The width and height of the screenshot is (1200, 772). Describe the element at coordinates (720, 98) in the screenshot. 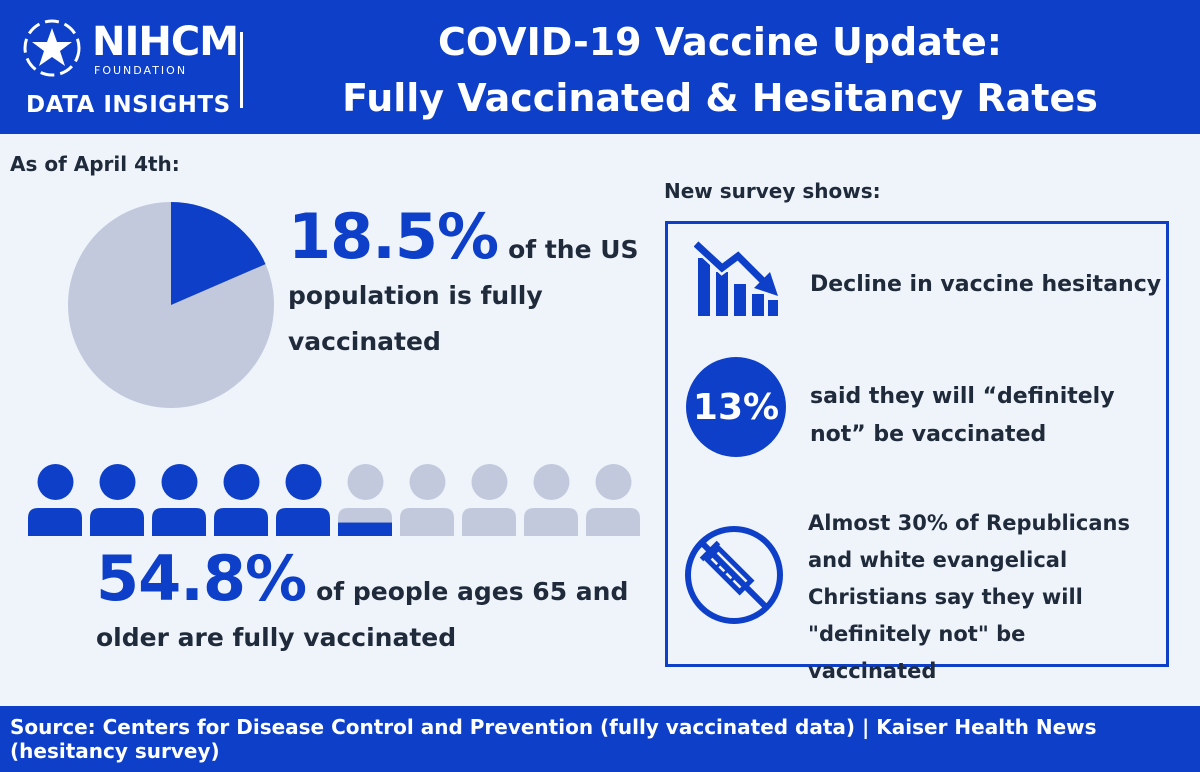

I see `title-line-2: Fully Vaccinated & Hesitancy Rates` at that location.